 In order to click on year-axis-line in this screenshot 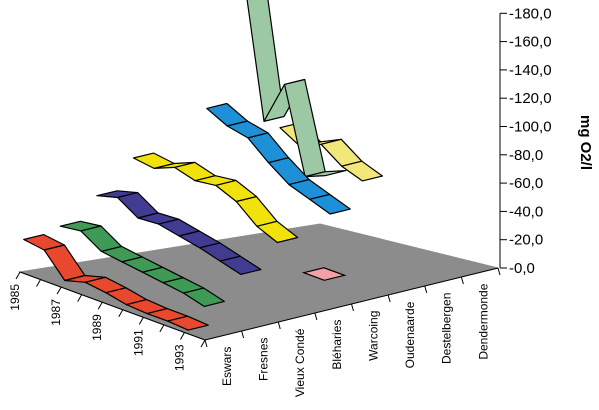, I will do `click(112, 306)`.